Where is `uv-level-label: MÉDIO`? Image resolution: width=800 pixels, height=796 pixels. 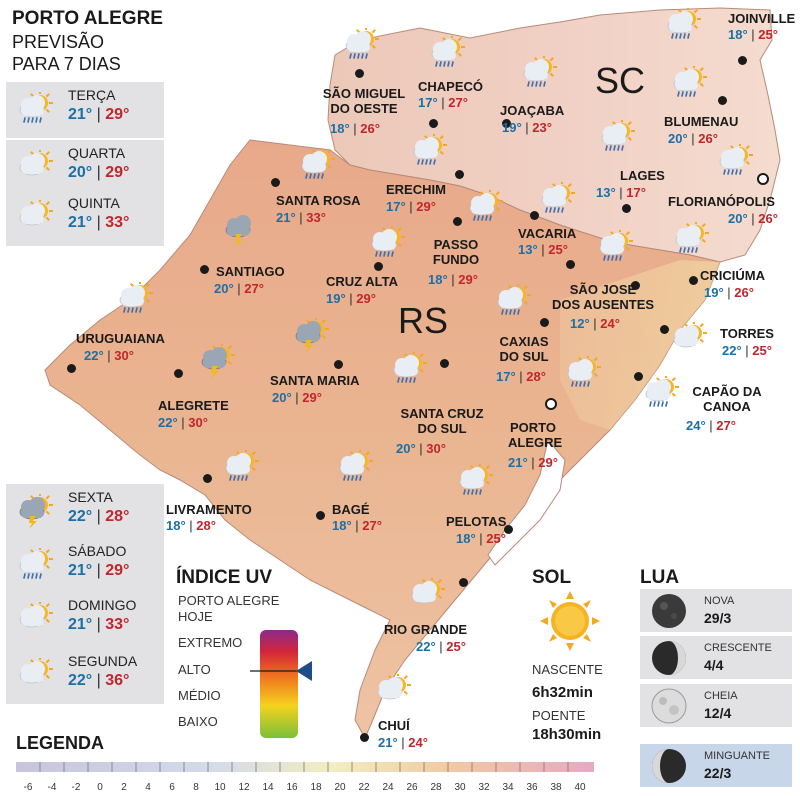 uv-level-label: MÉDIO is located at coordinates (199, 695).